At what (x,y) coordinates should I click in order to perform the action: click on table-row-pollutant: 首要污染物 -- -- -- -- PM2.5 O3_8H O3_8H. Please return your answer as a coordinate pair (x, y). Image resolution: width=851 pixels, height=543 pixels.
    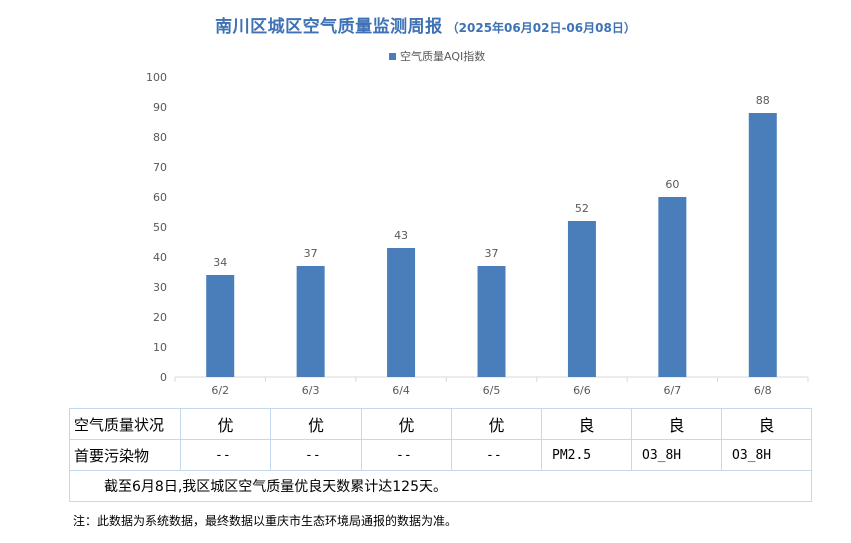
    Looking at the image, I should click on (440, 455).